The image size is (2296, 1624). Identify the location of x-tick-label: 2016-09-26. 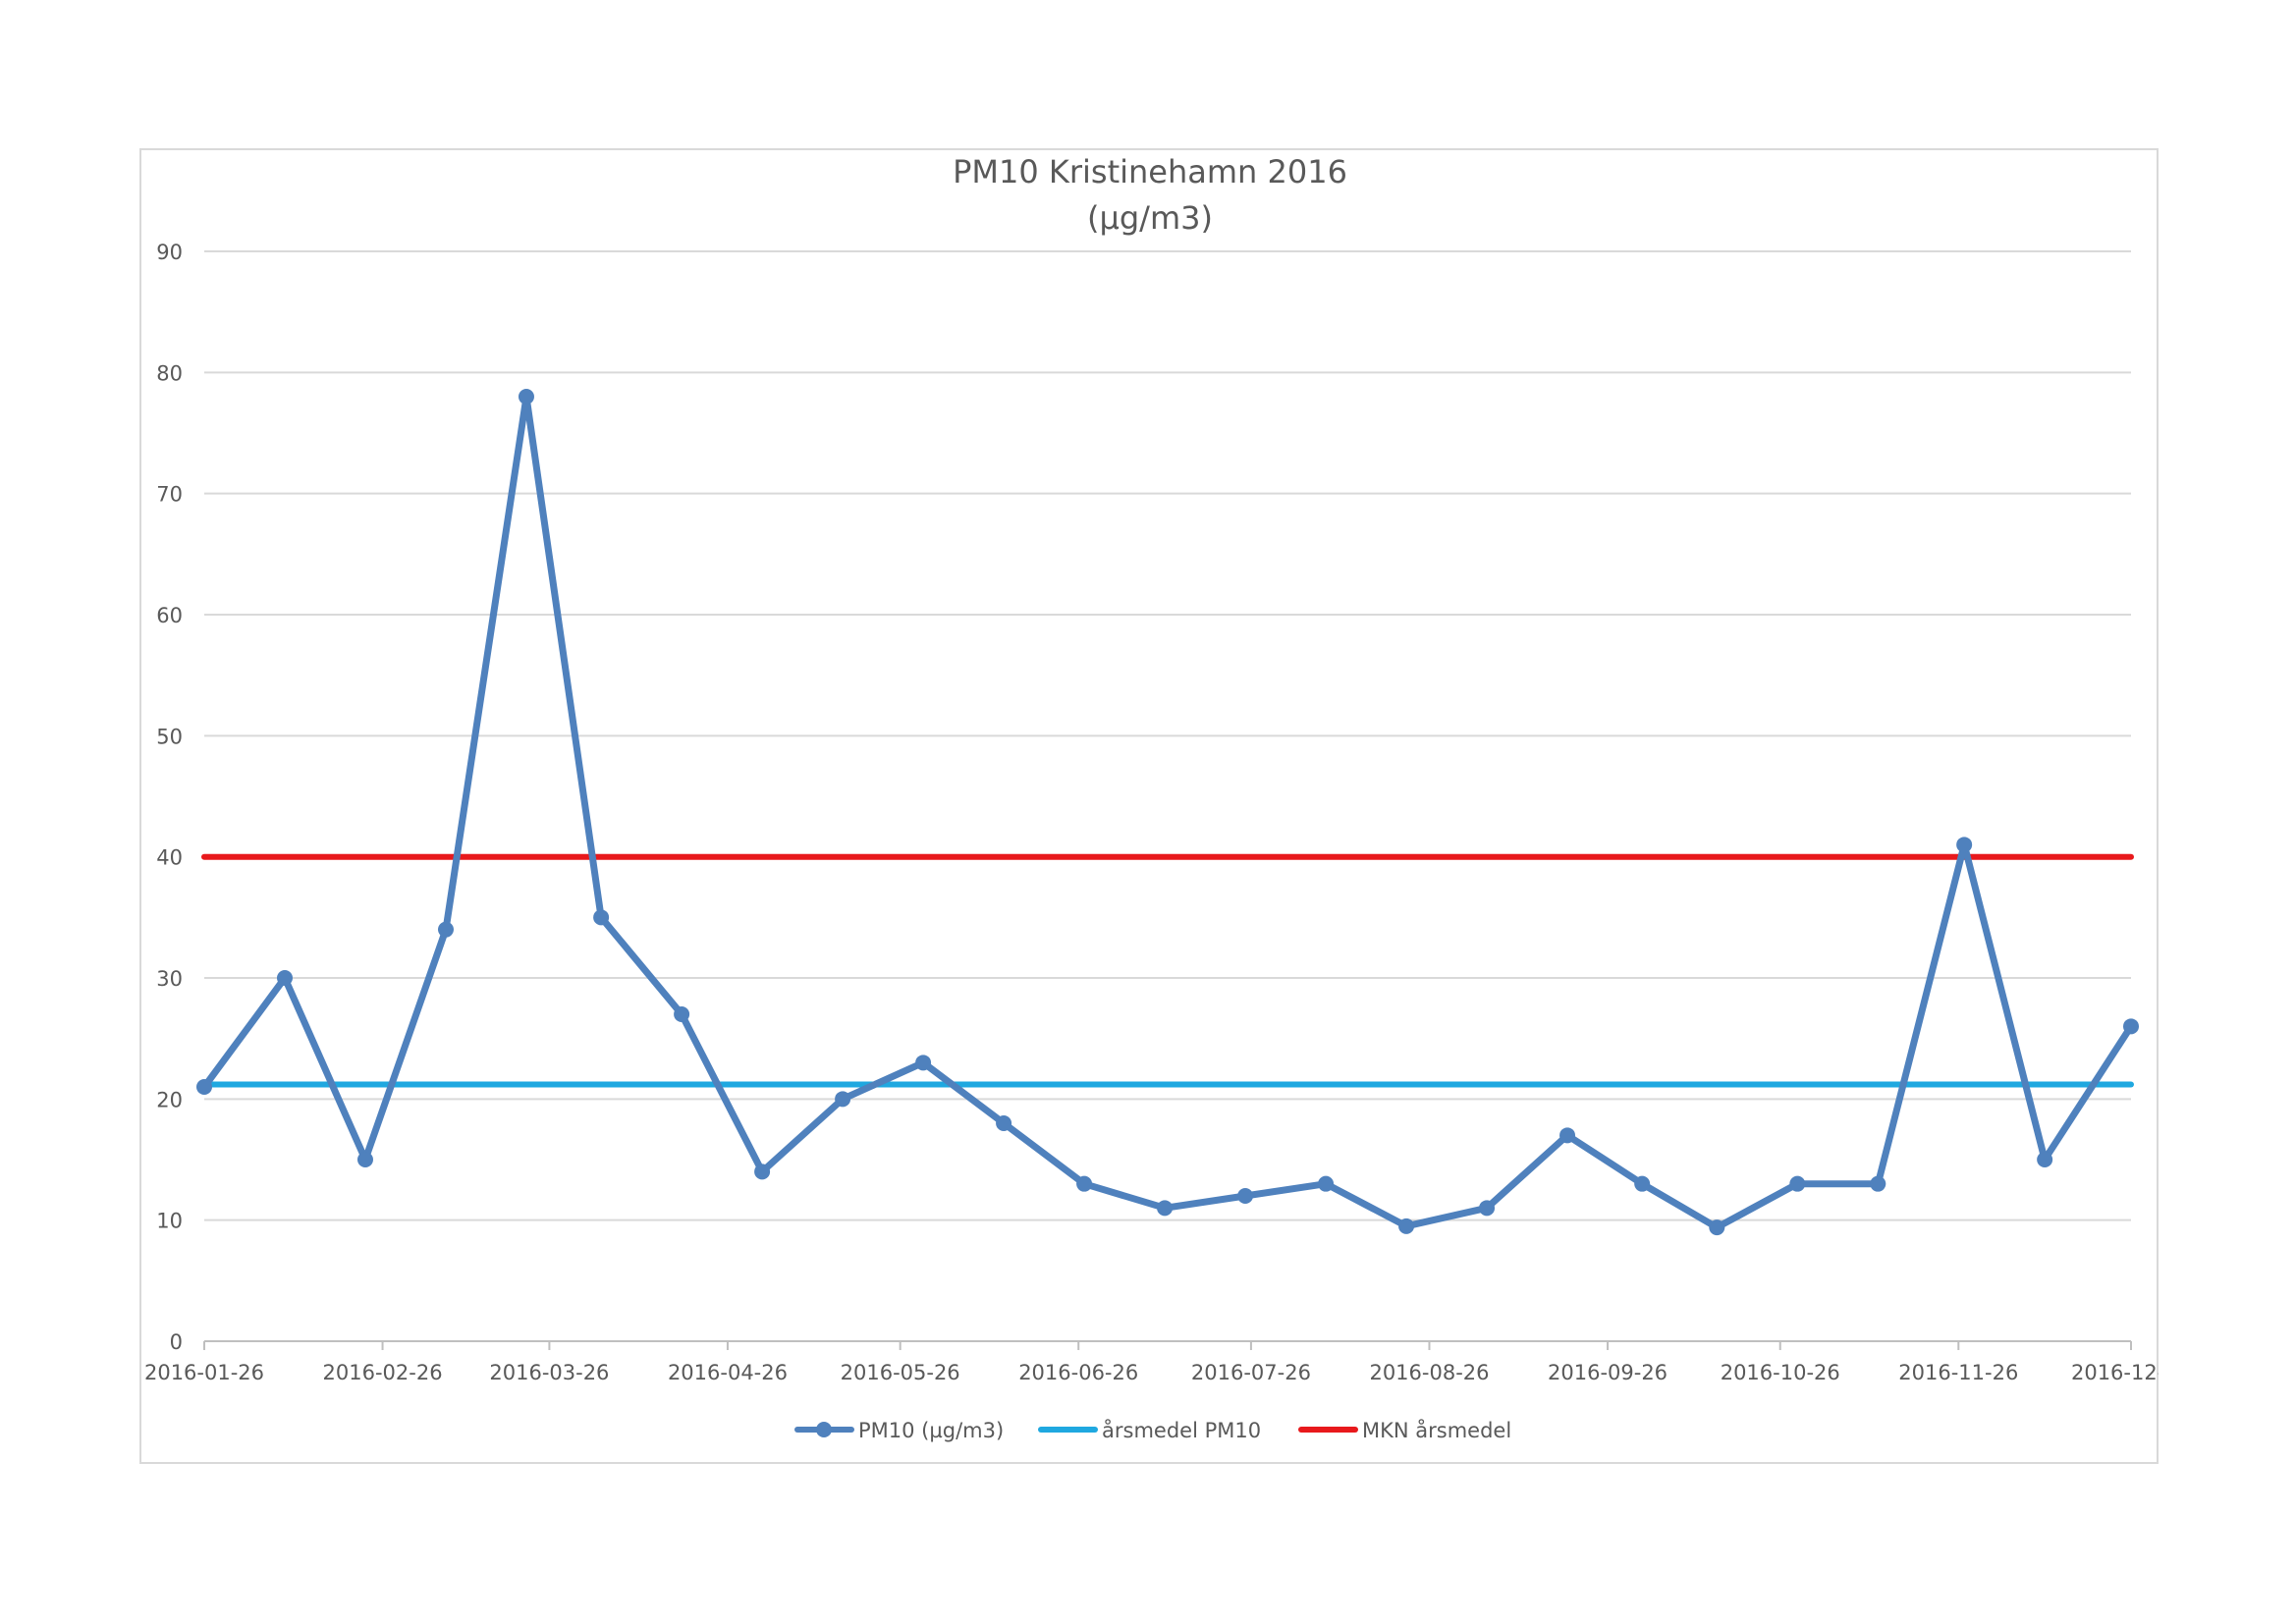
(1607, 1372).